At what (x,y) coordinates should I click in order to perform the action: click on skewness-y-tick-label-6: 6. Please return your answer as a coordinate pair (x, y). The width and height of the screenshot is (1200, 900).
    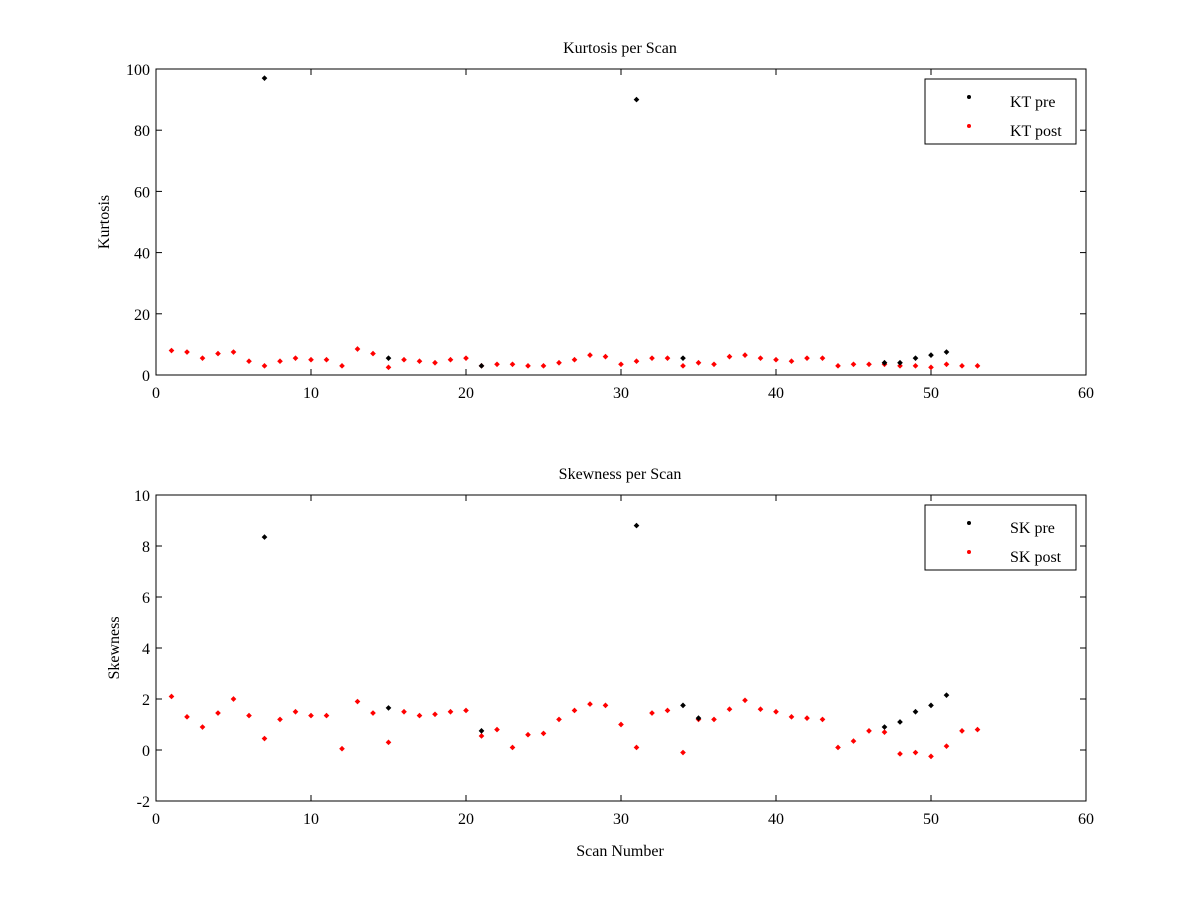
    Looking at the image, I should click on (146, 598).